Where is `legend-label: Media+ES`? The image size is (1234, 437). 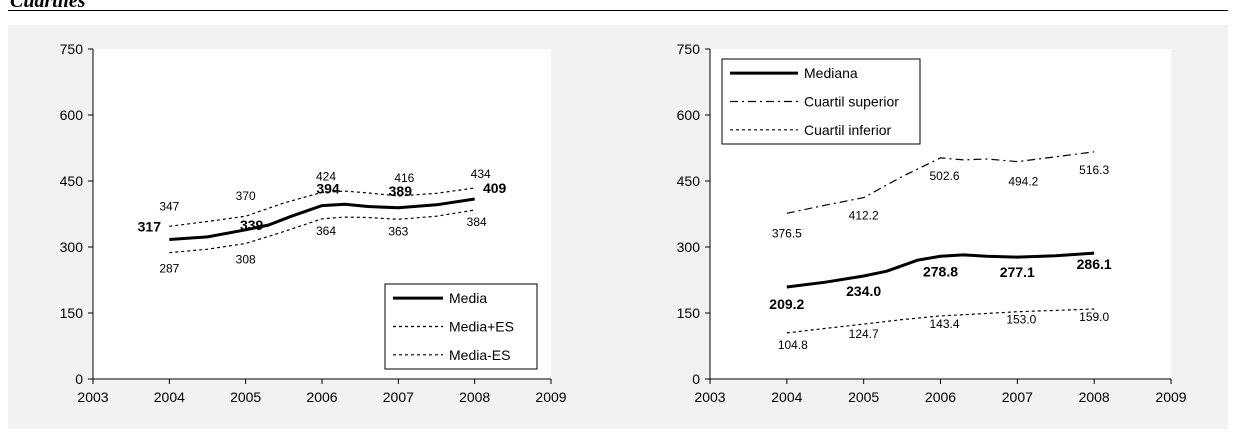 legend-label: Media+ES is located at coordinates (481, 327).